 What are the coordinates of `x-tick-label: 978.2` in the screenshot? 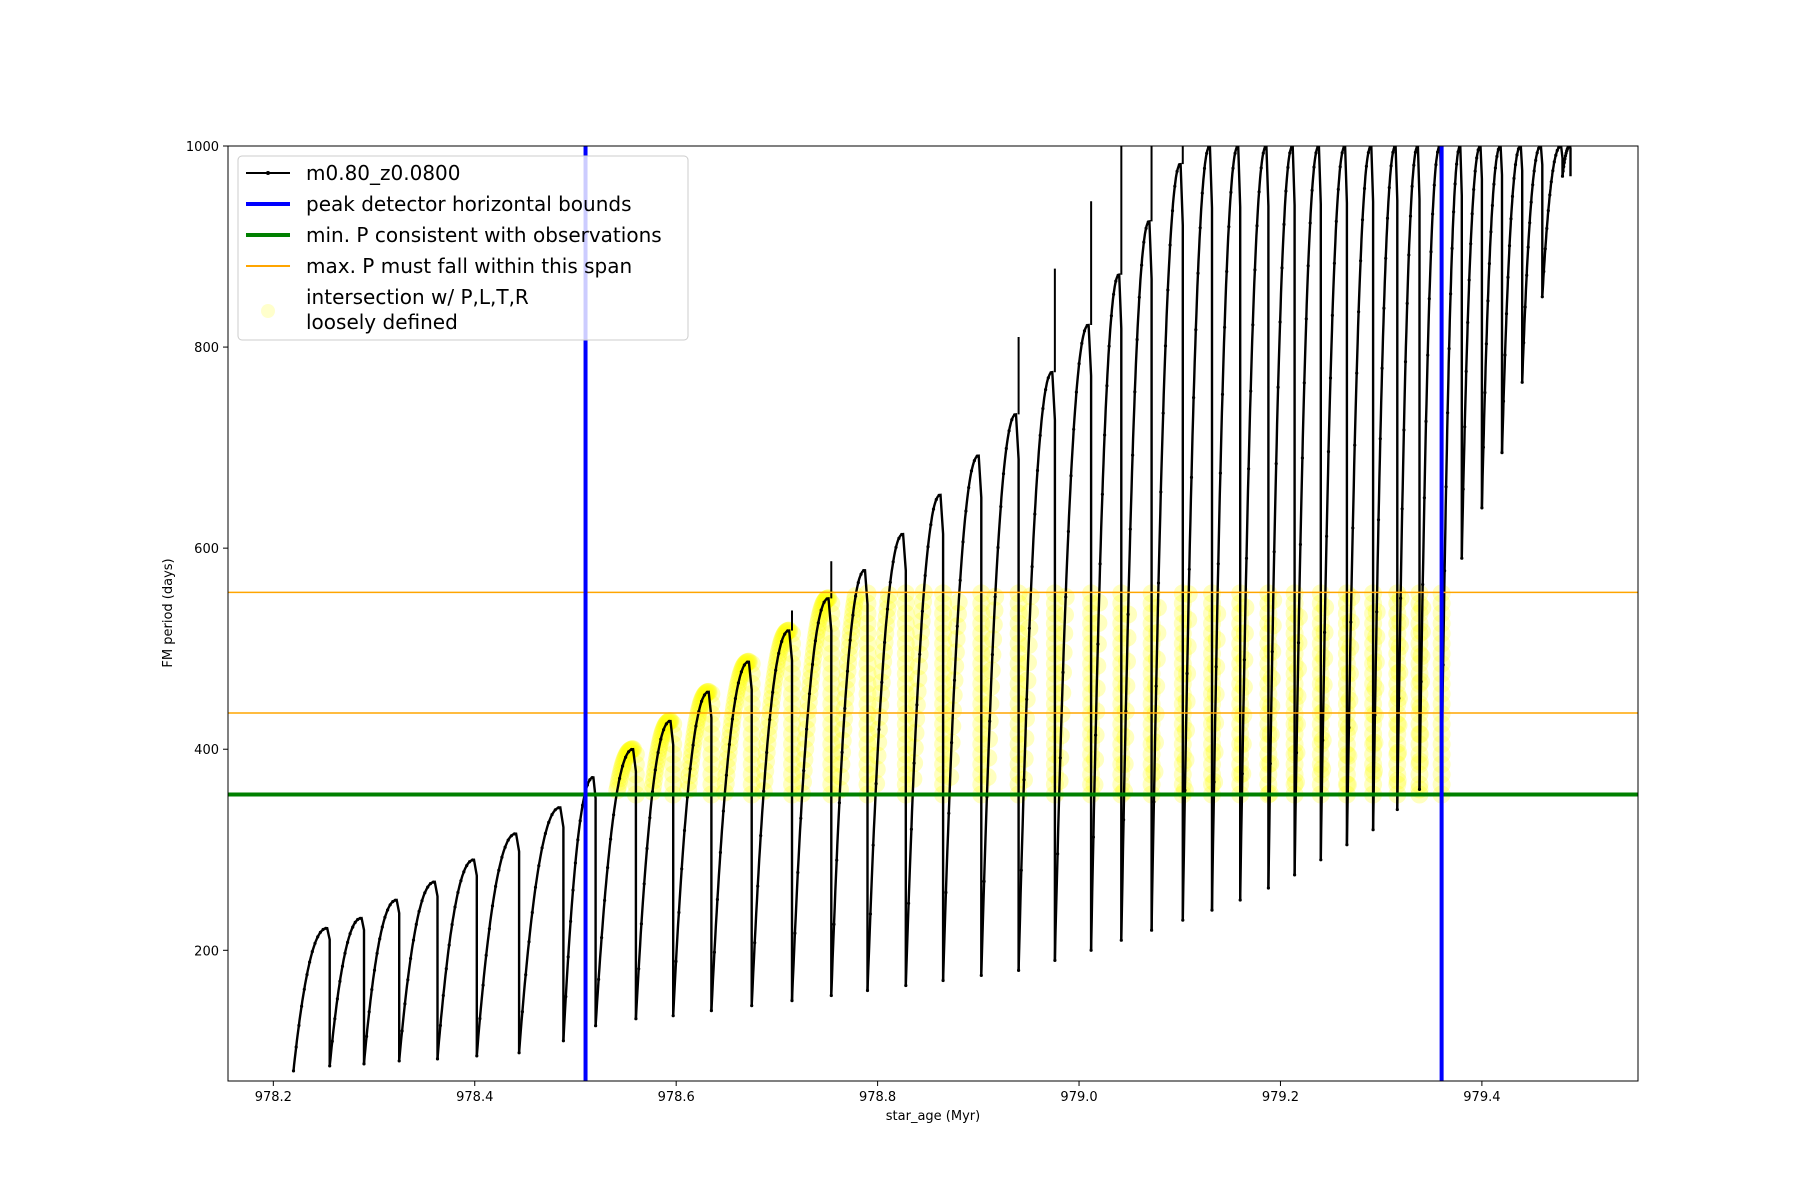 It's located at (273, 1097).